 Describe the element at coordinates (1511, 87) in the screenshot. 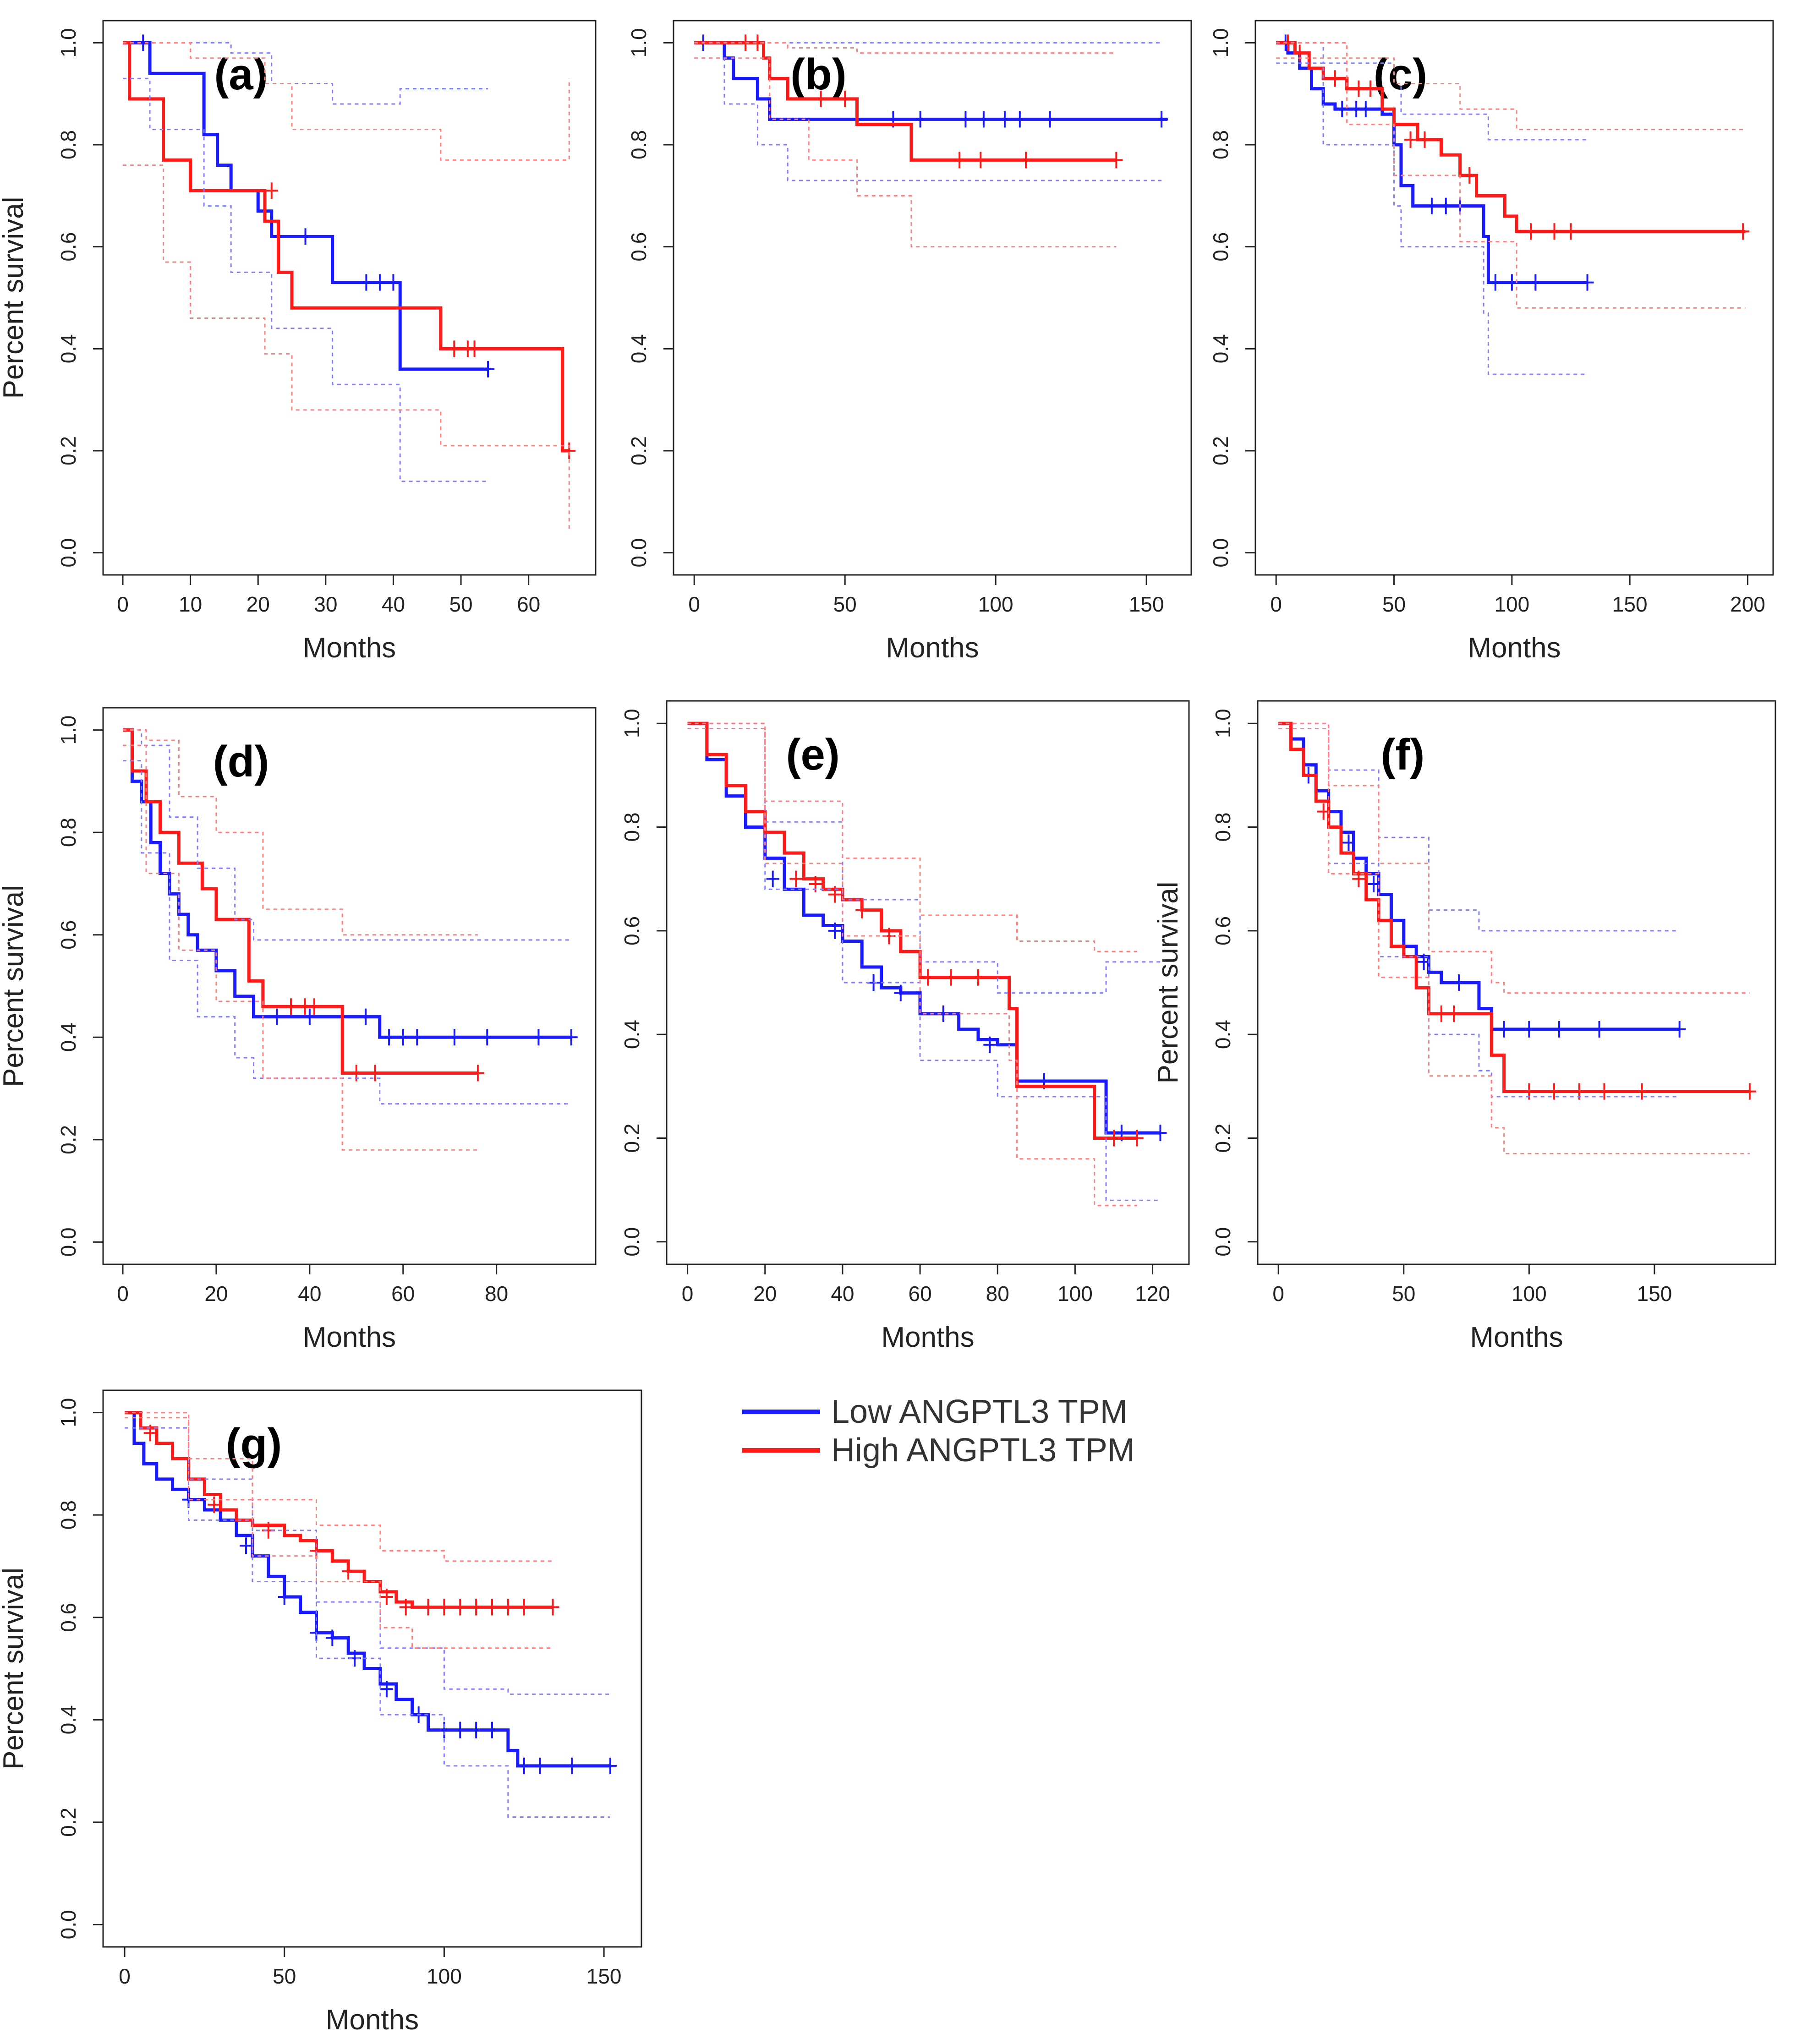

I see `panel-c-high-ci-upper-line` at that location.